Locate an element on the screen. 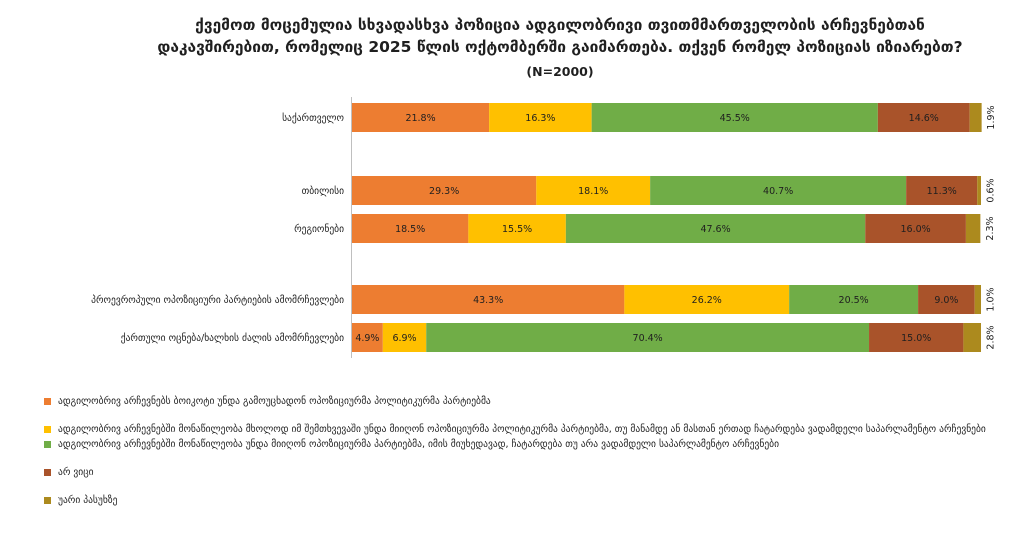  data-label: 1.9% is located at coordinates (991, 117).